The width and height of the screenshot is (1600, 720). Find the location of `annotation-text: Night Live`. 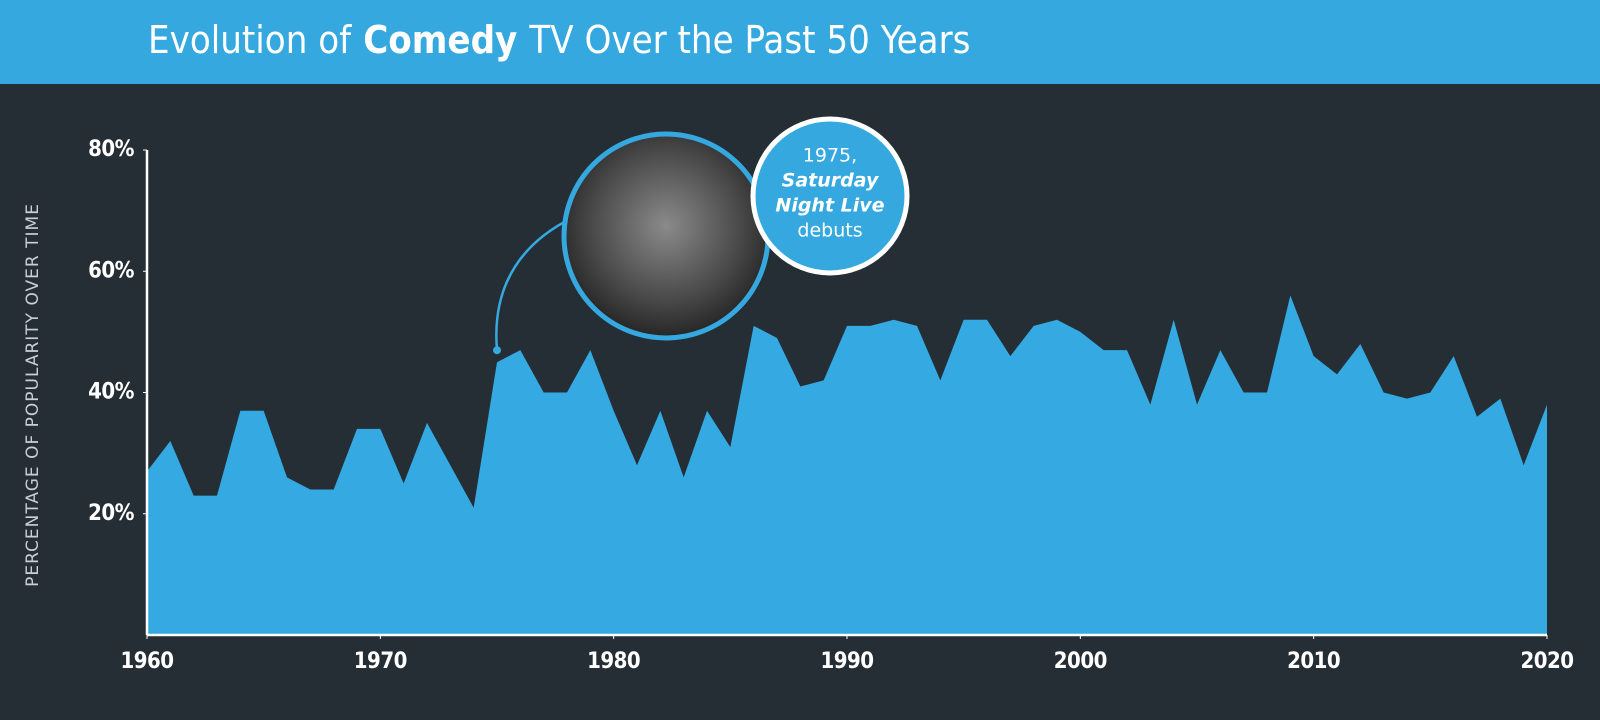

annotation-text: Night Live is located at coordinates (829, 206).